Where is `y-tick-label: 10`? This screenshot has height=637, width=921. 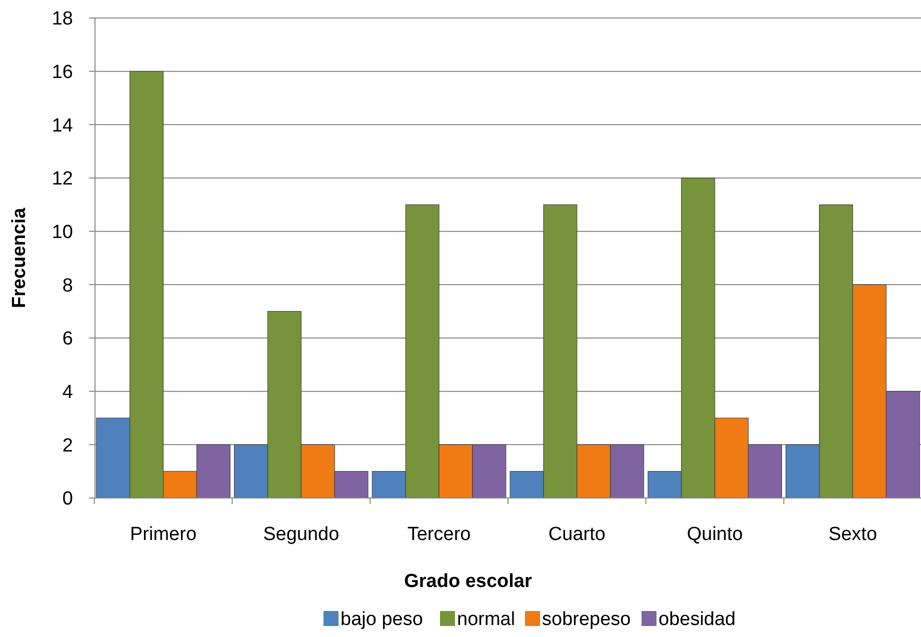 y-tick-label: 10 is located at coordinates (62, 232).